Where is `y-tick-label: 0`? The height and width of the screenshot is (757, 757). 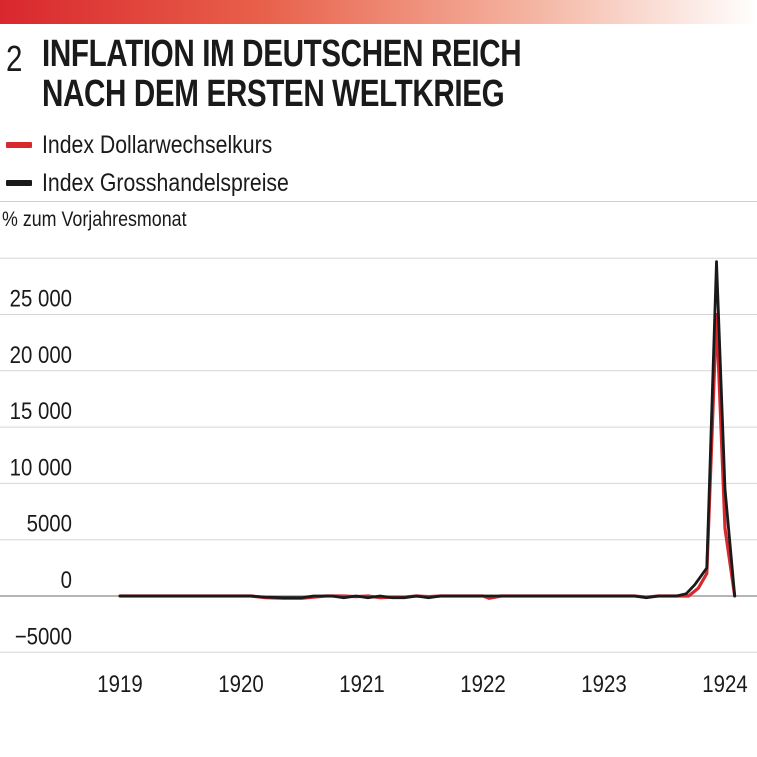 y-tick-label: 0 is located at coordinates (66, 579).